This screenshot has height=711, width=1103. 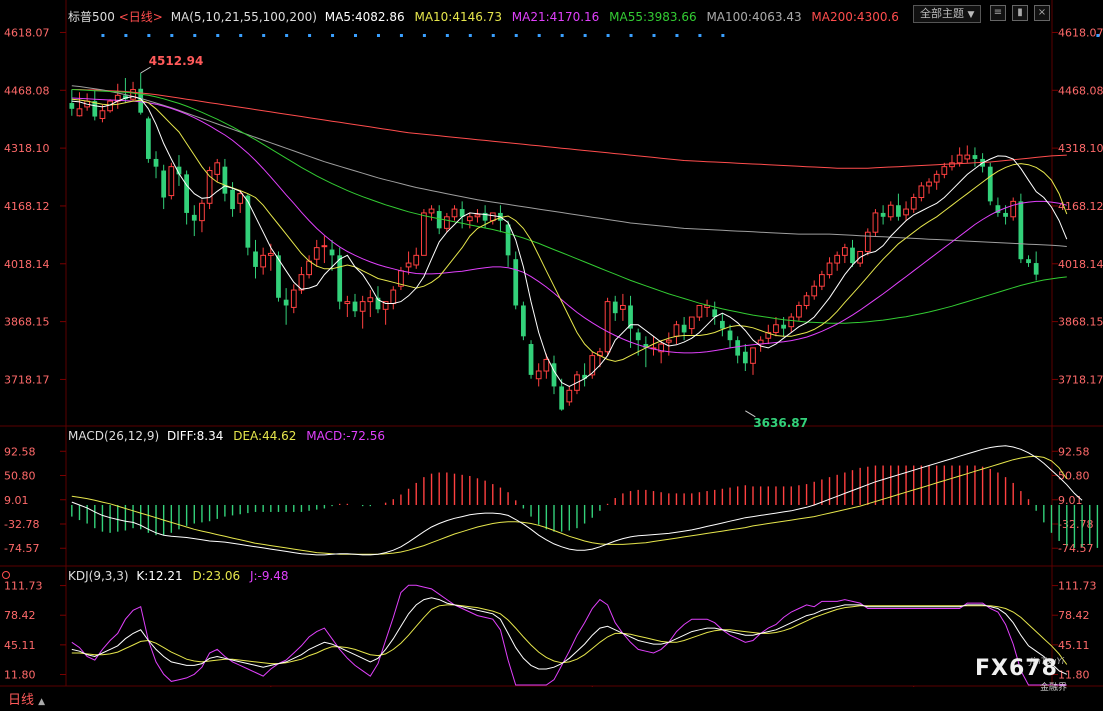 What do you see at coordinates (1075, 524) in the screenshot?
I see `y-tick-label-right: -32.78` at bounding box center [1075, 524].